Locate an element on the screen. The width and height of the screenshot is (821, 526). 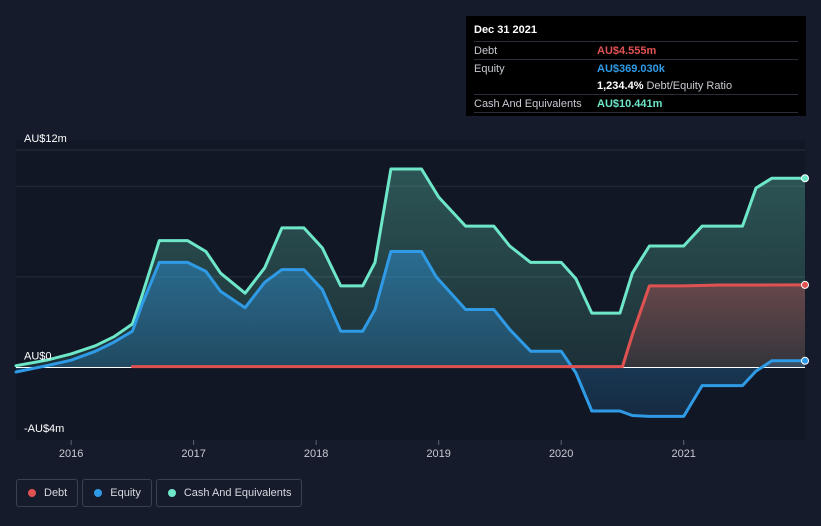
legend-label: Debt is located at coordinates (56, 493).